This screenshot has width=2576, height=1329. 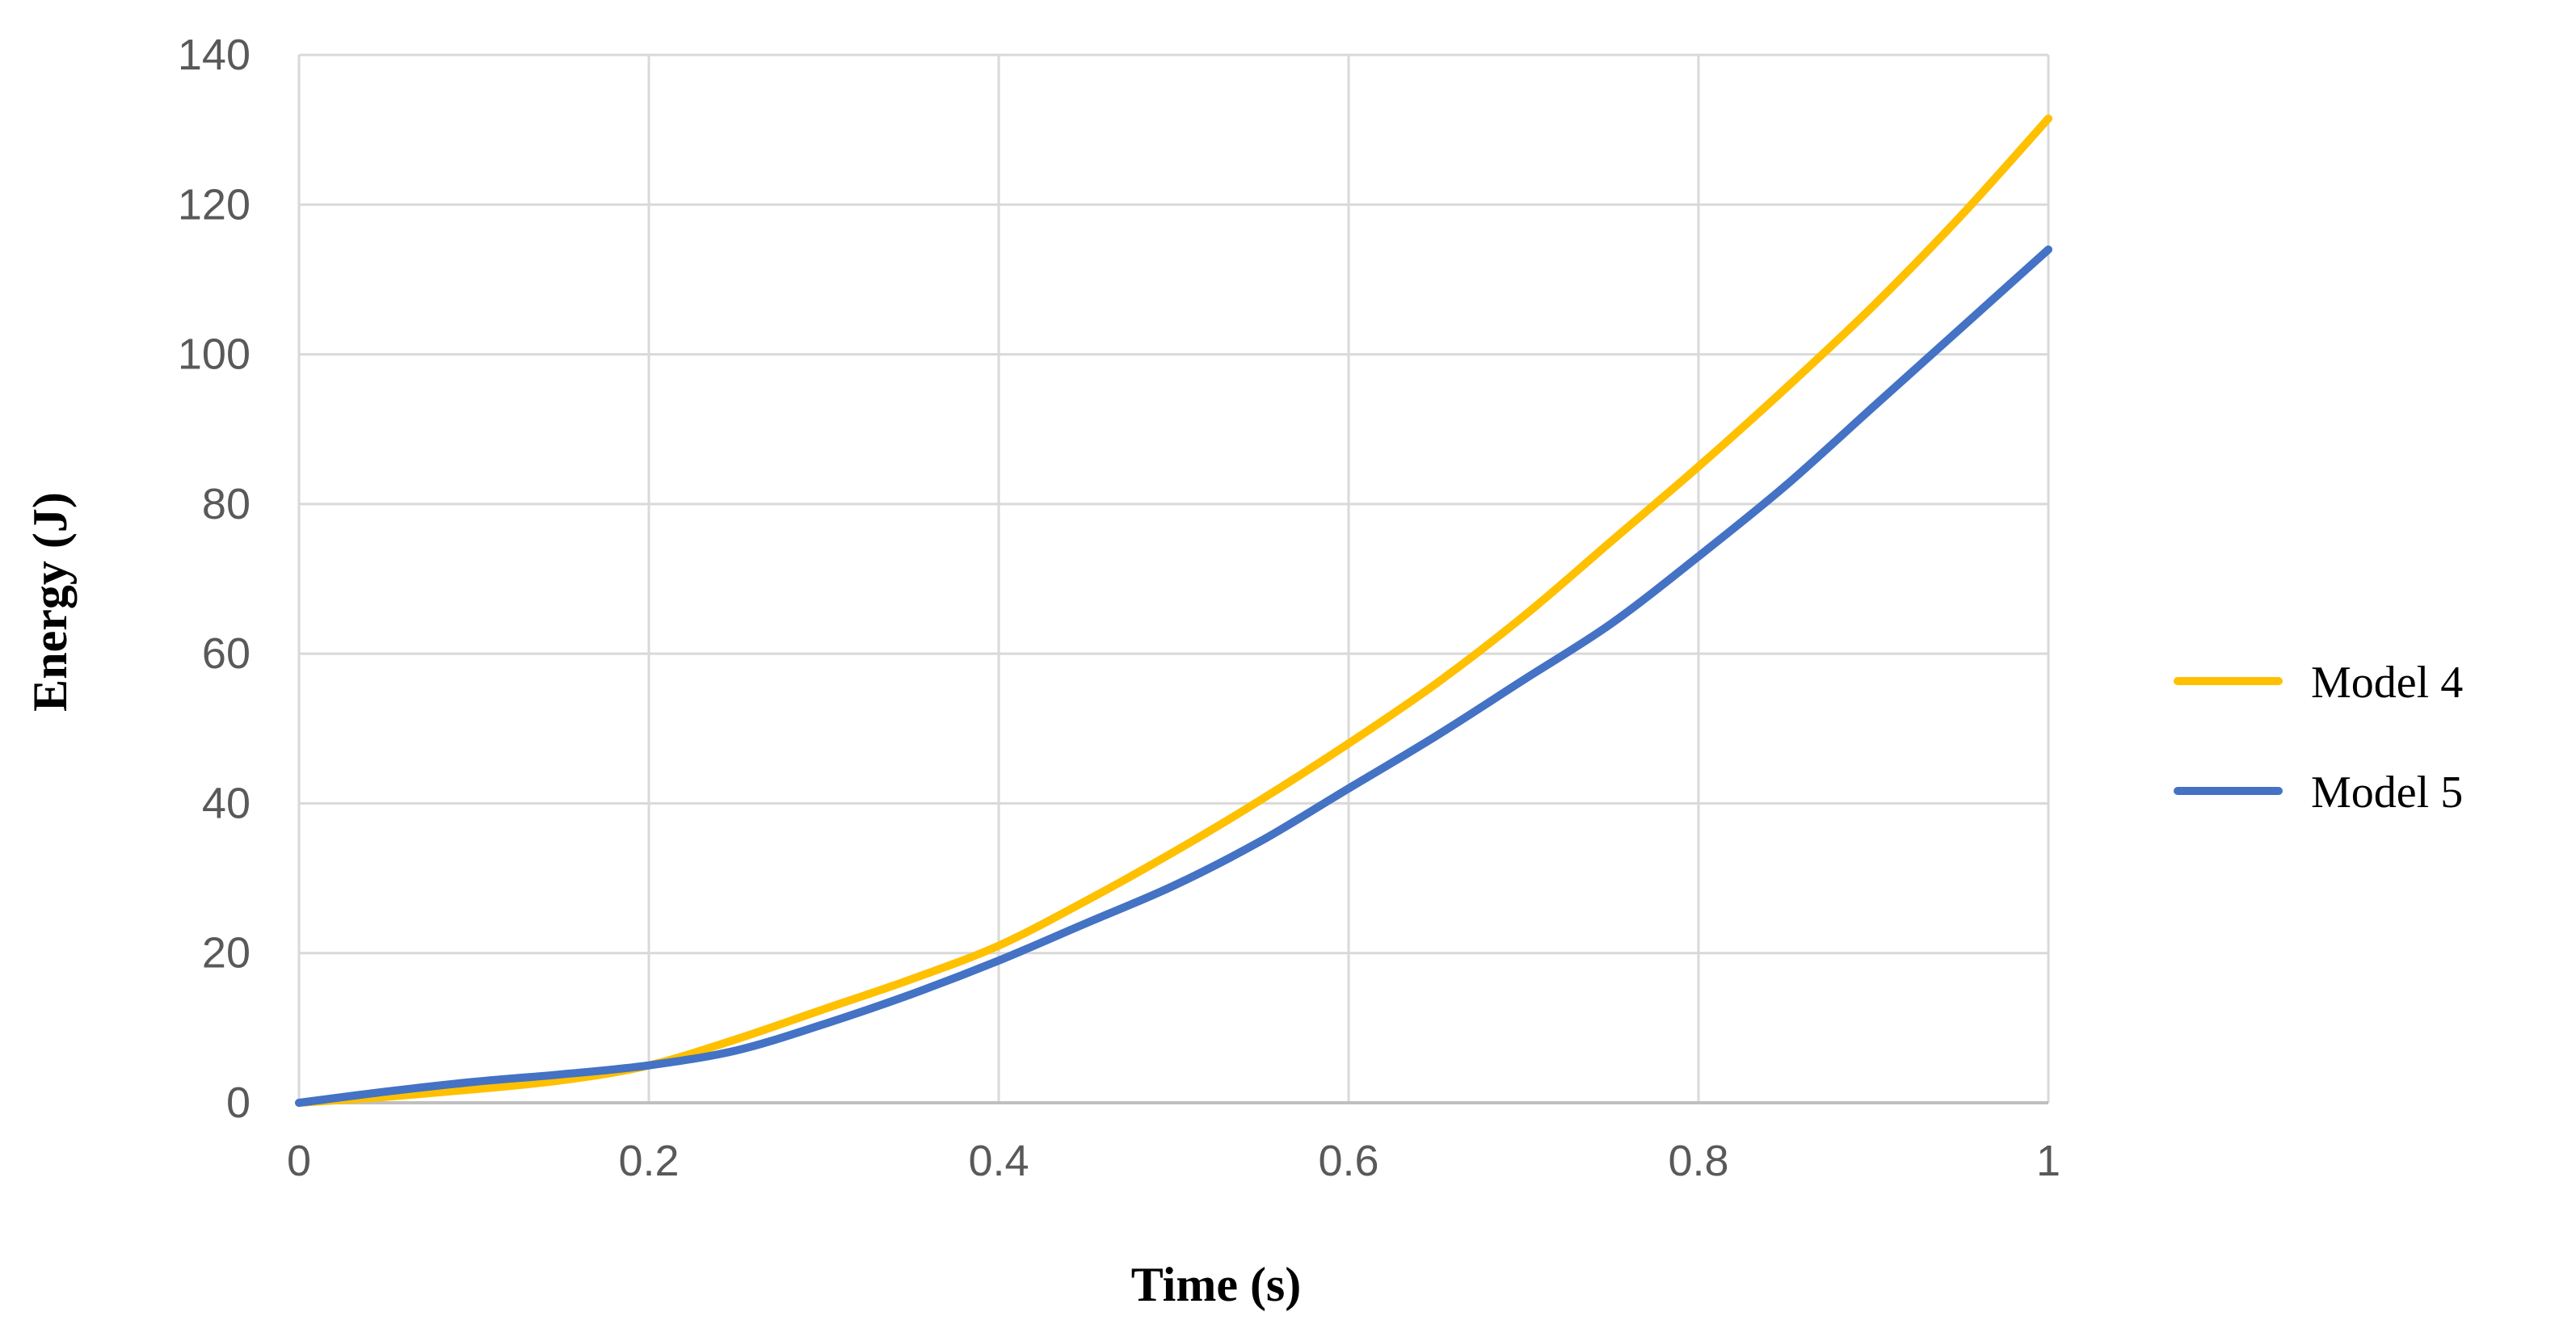 What do you see at coordinates (226, 653) in the screenshot?
I see `y-tick-label: 60` at bounding box center [226, 653].